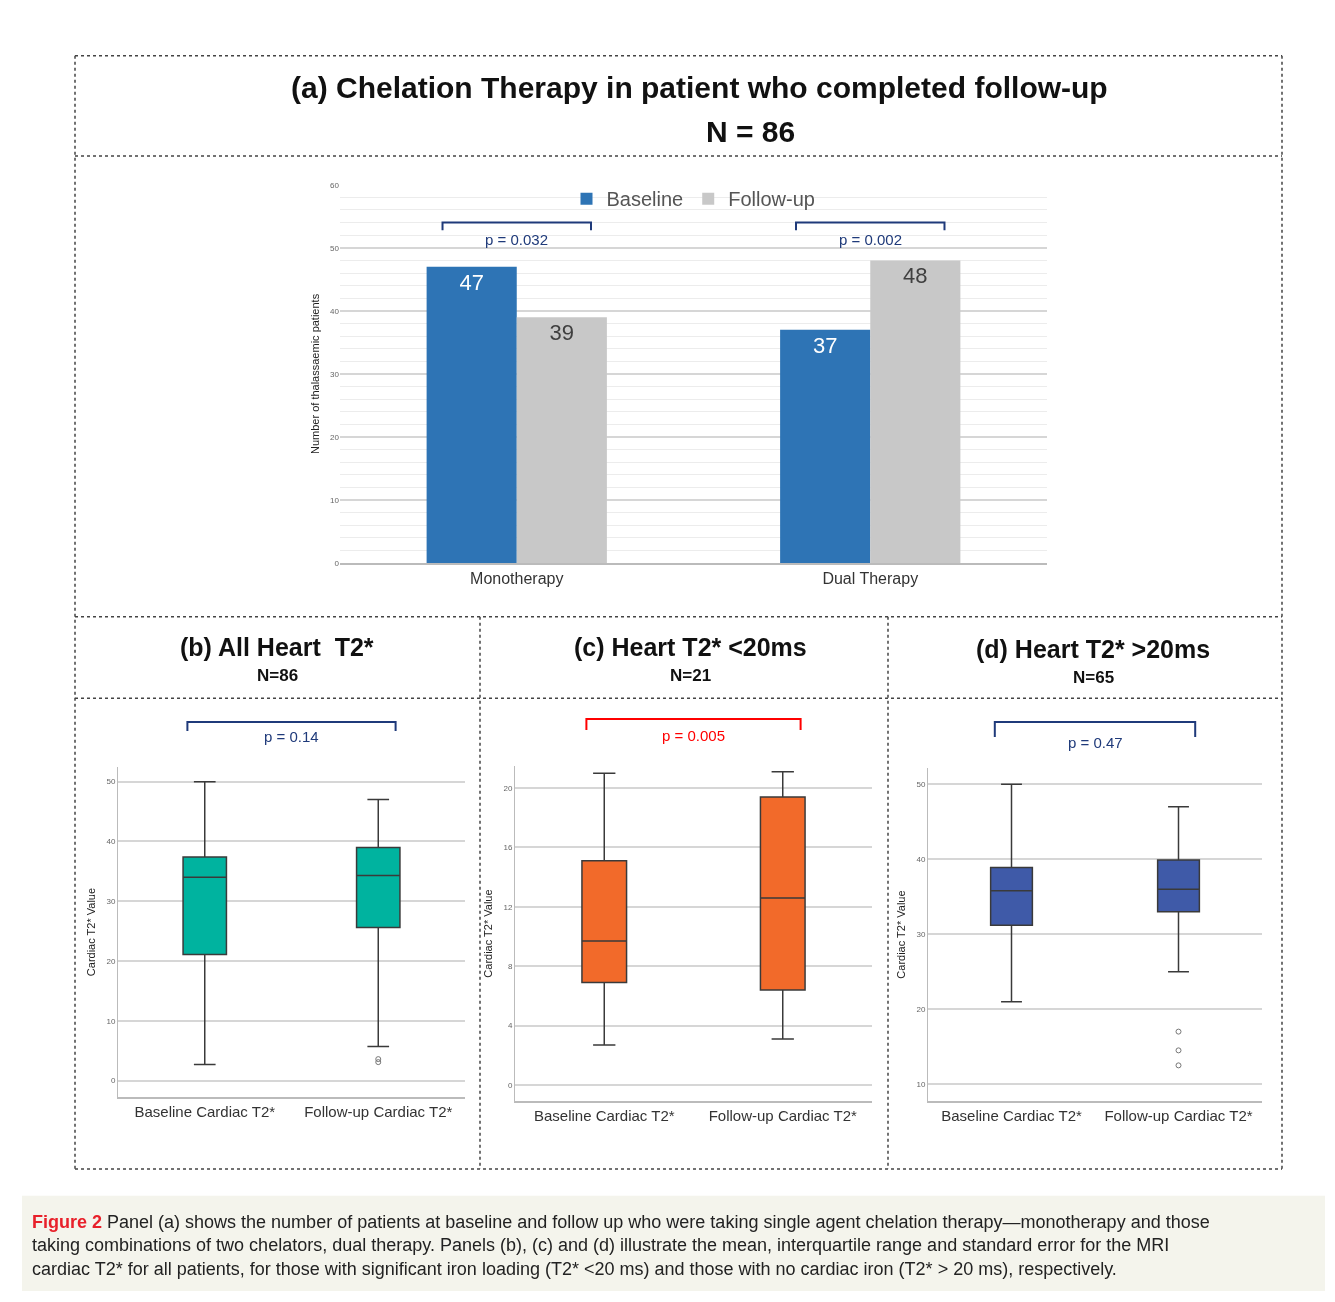 The width and height of the screenshot is (1335, 1302). I want to click on chart-title: (b) All Heart T2*, so click(277, 647).